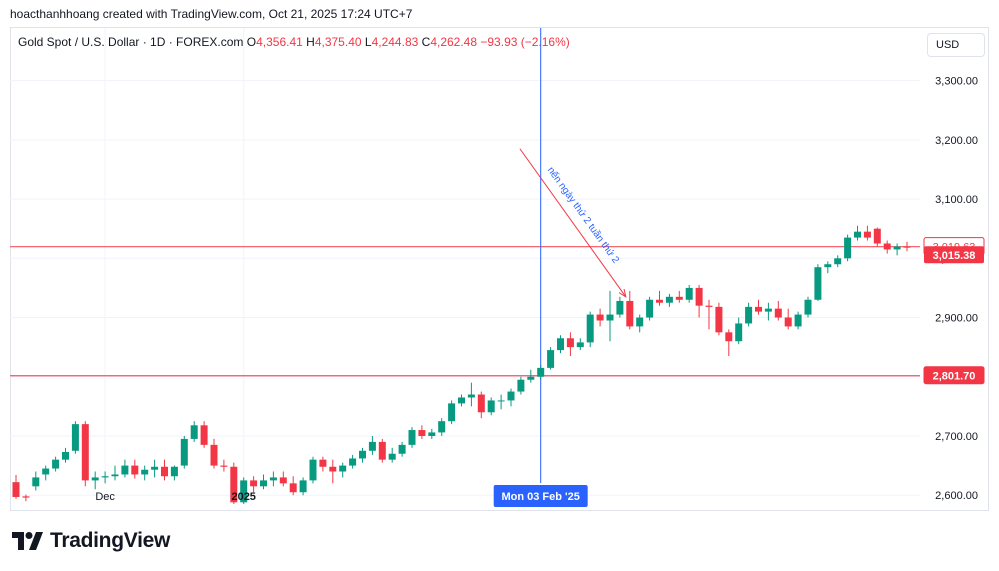 This screenshot has height=571, width=999. I want to click on last-price-label: 3,015.38, so click(954, 256).